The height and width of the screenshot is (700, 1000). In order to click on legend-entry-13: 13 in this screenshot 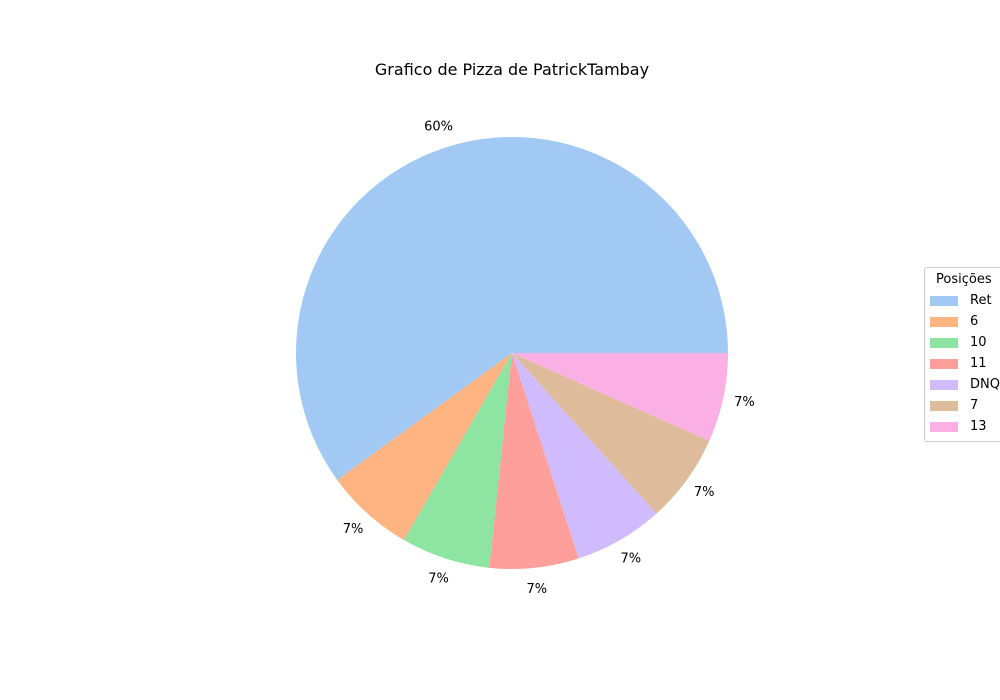, I will do `click(962, 426)`.